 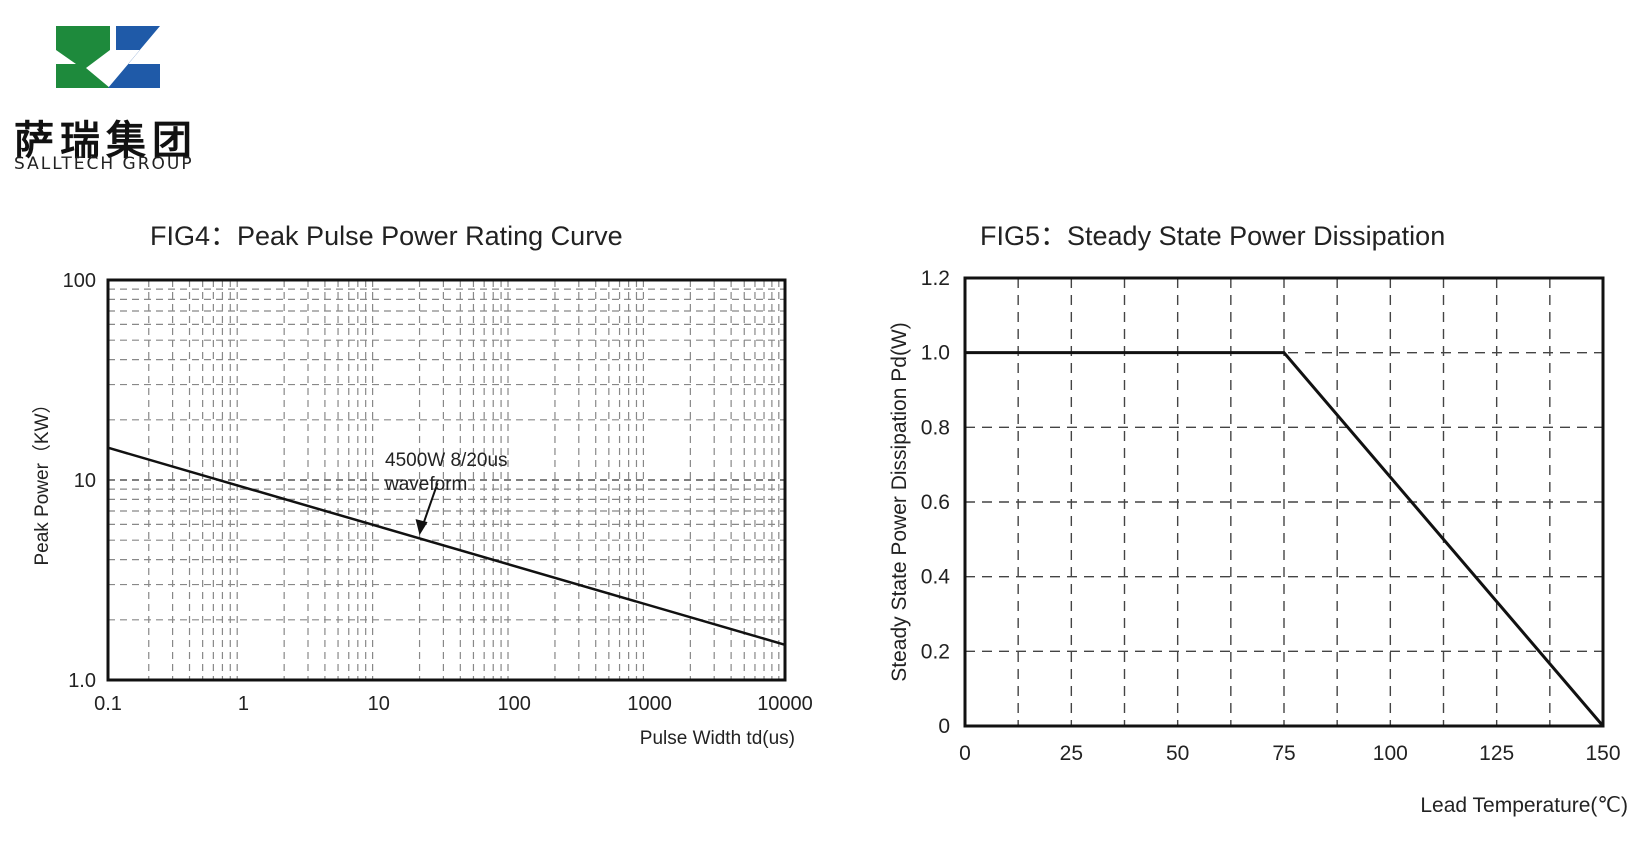 I want to click on logo-blue-shape, so click(x=134, y=57).